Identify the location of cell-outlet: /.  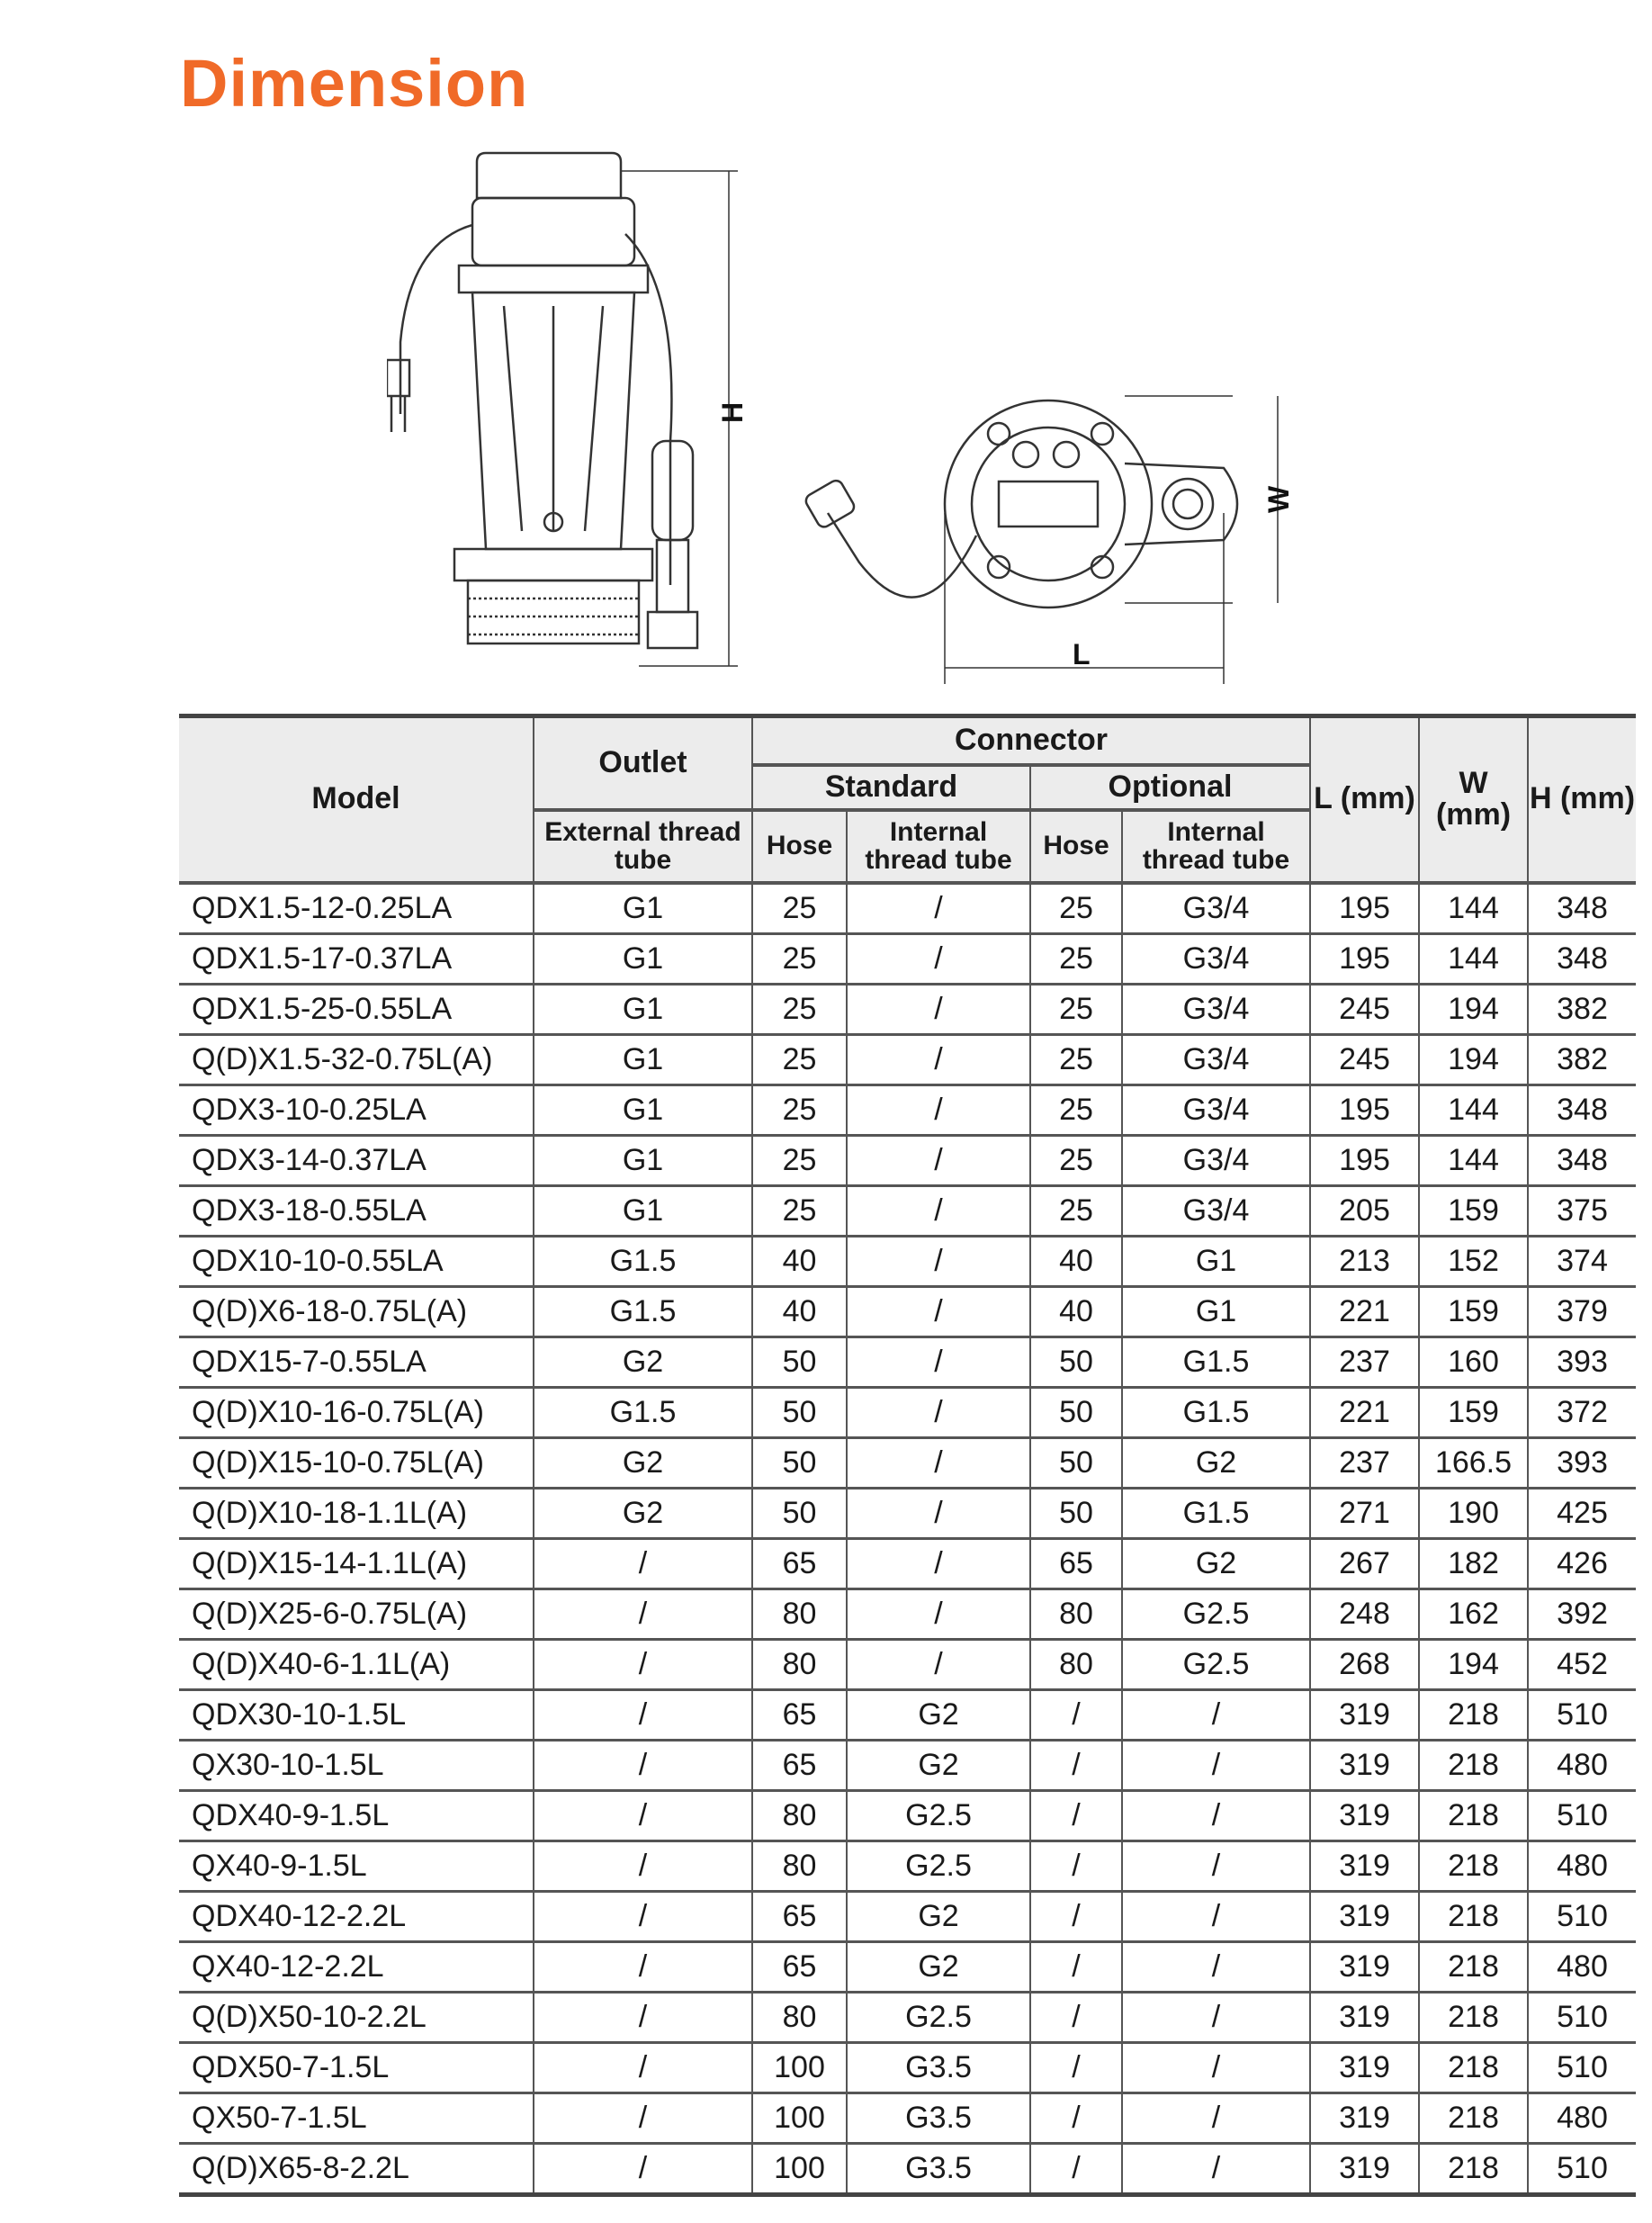
(643, 1665).